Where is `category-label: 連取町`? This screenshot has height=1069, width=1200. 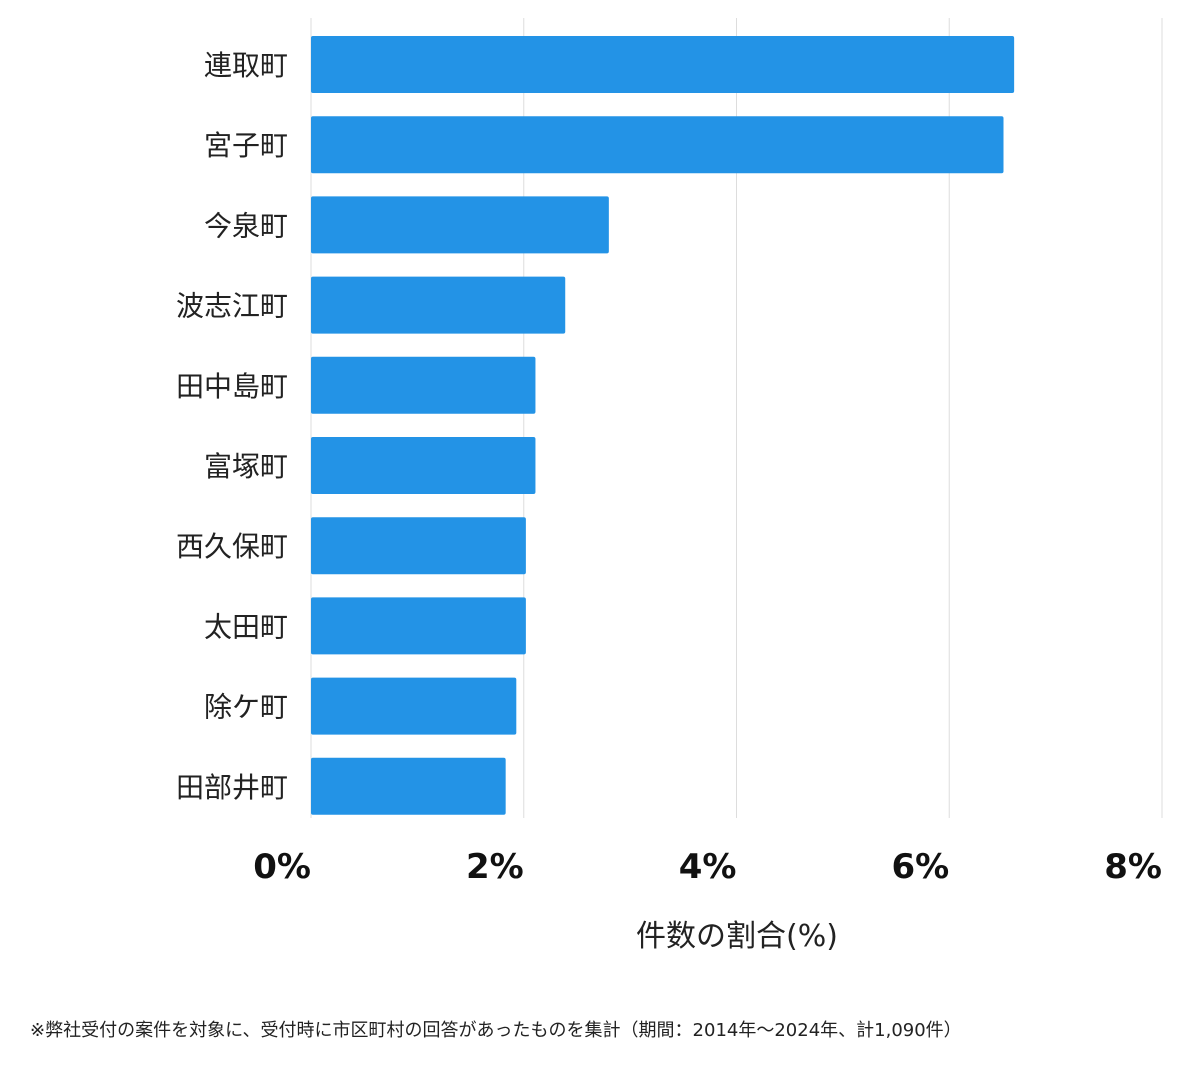
category-label: 連取町 is located at coordinates (246, 65).